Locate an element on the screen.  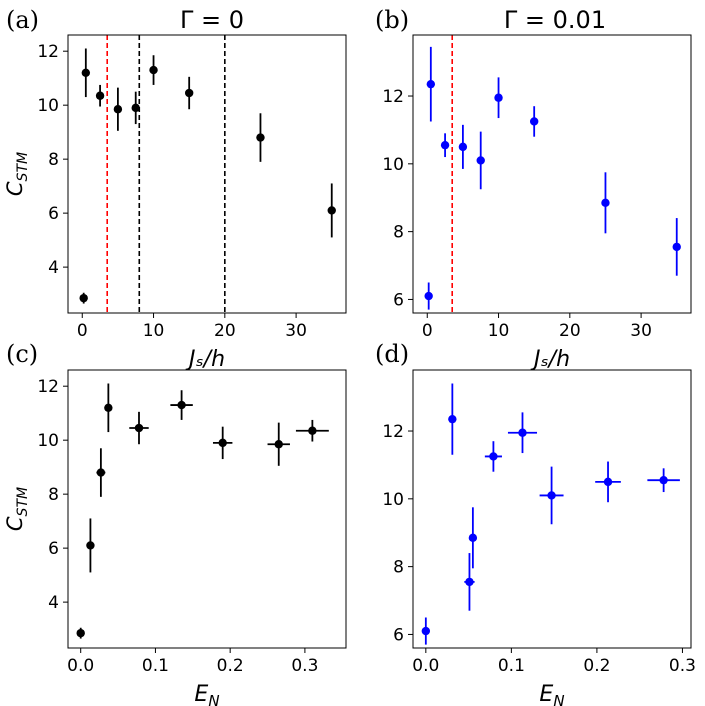
x-axis-label: EN is located at coordinates (551, 694).